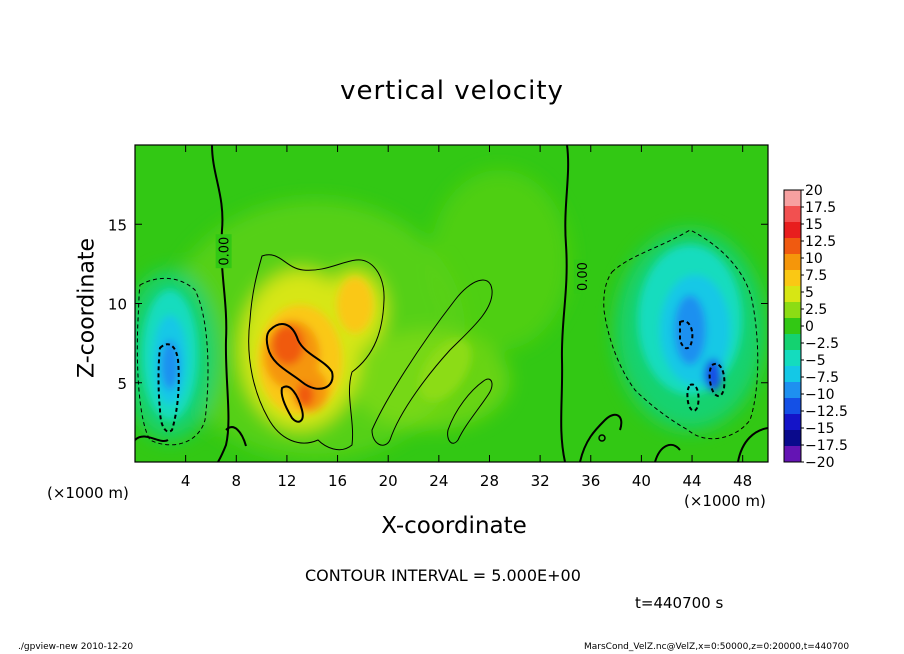  I want to click on colorbar-label: 5, so click(809, 293).